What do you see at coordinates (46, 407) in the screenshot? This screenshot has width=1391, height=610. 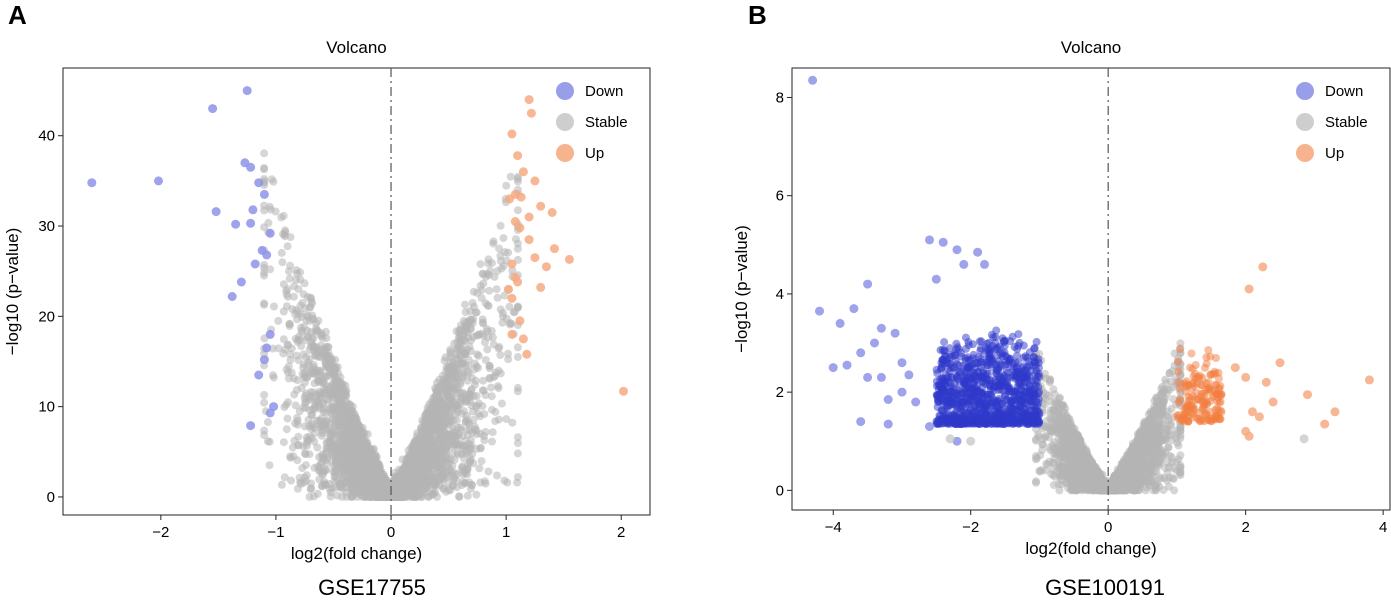 I see `y-tick-label: 10` at bounding box center [46, 407].